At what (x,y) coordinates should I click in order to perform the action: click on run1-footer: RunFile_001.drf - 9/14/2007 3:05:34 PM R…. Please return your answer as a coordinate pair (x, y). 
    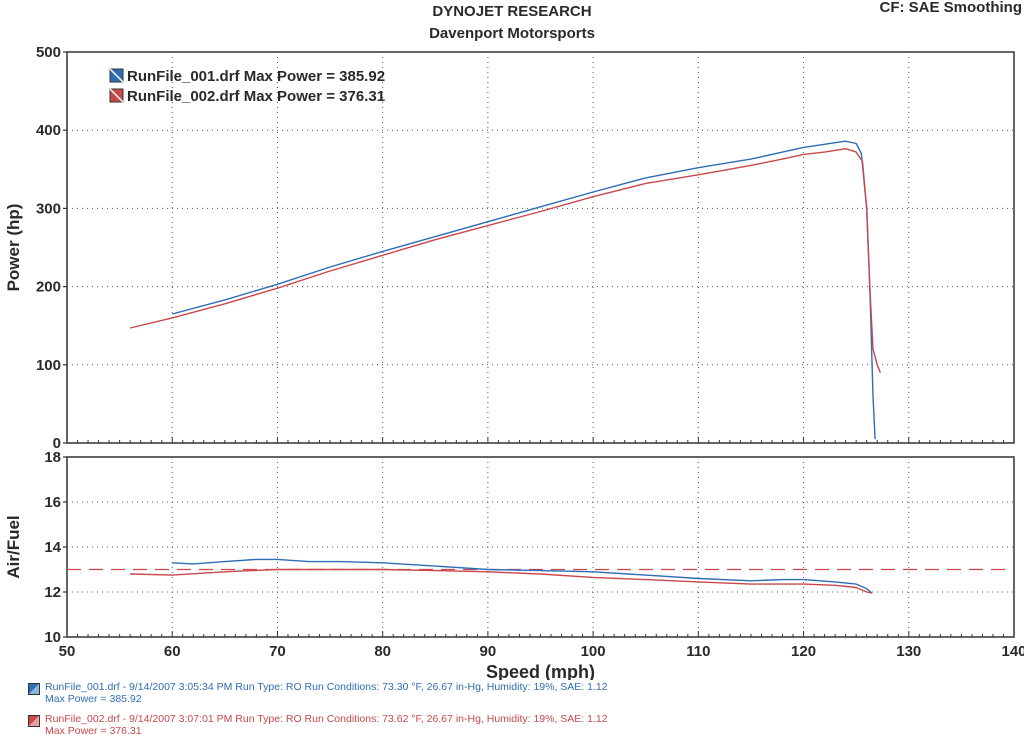
    Looking at the image, I should click on (318, 693).